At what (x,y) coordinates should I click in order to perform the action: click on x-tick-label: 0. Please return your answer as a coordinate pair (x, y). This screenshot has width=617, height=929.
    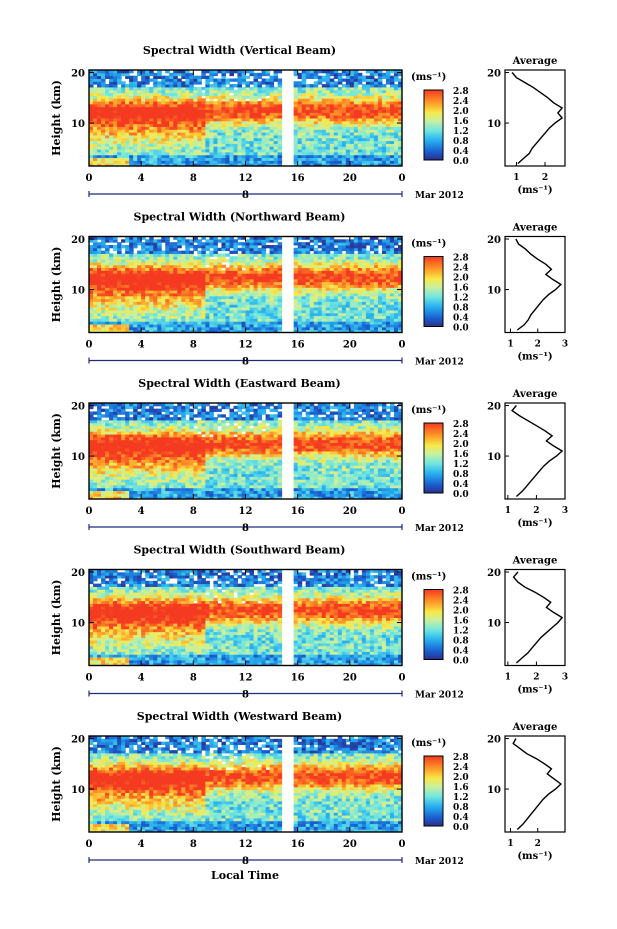
    Looking at the image, I should click on (402, 345).